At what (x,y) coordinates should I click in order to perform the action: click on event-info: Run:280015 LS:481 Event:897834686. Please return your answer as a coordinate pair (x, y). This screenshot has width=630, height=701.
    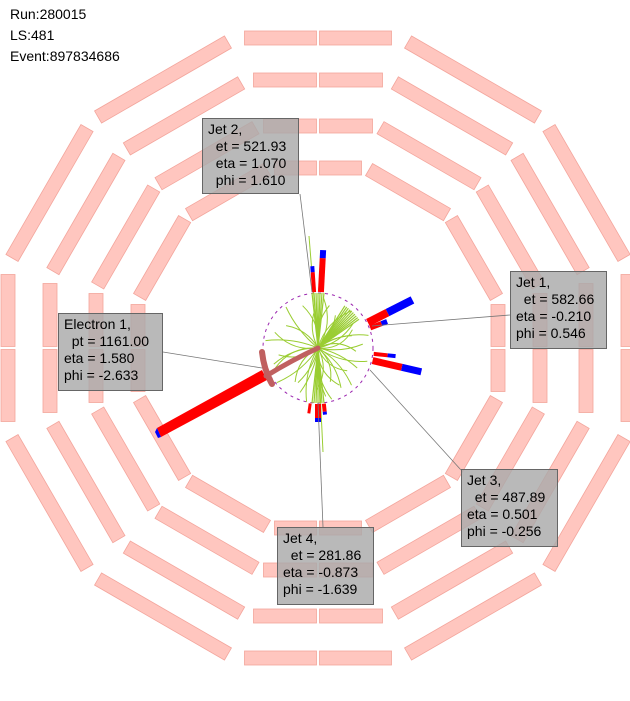
    Looking at the image, I should click on (65, 35).